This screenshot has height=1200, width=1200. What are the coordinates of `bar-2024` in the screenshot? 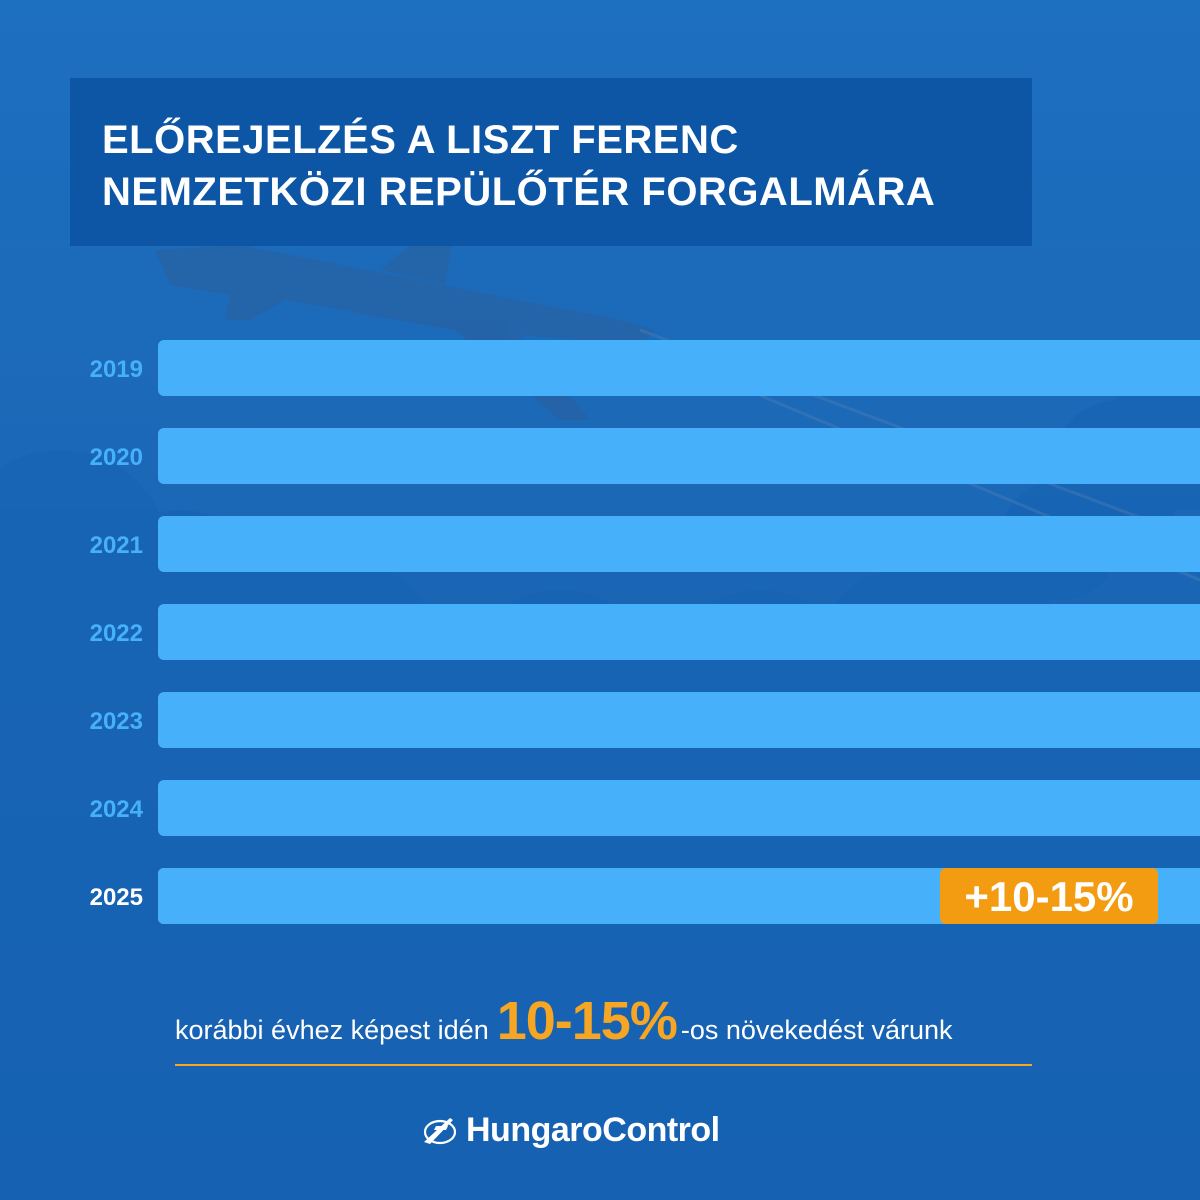 It's located at (679, 808).